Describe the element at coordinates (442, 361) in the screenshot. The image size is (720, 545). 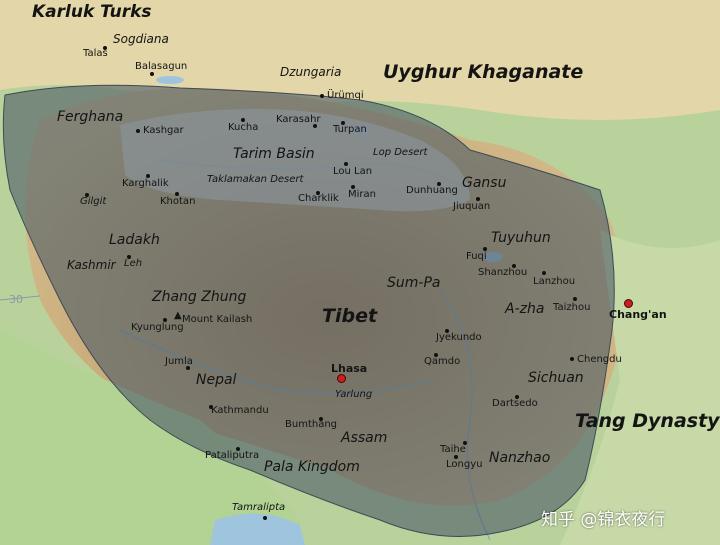
I see `label-qamdo: Qamdo` at that location.